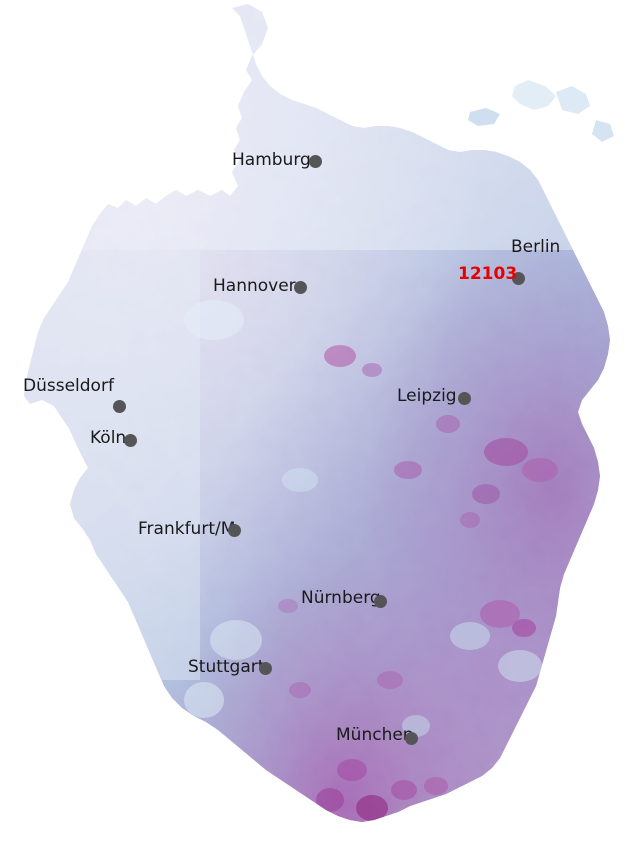 The width and height of the screenshot is (625, 867). I want to click on city-dot-berlin, so click(518, 278).